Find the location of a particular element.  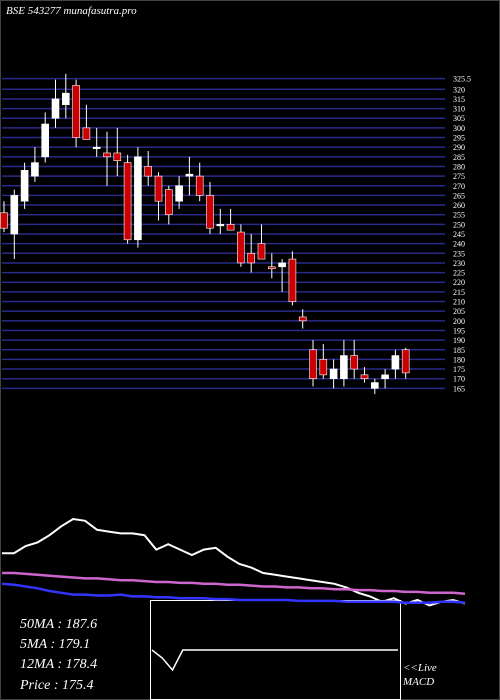

y-tick-label: 215 is located at coordinates (459, 292).